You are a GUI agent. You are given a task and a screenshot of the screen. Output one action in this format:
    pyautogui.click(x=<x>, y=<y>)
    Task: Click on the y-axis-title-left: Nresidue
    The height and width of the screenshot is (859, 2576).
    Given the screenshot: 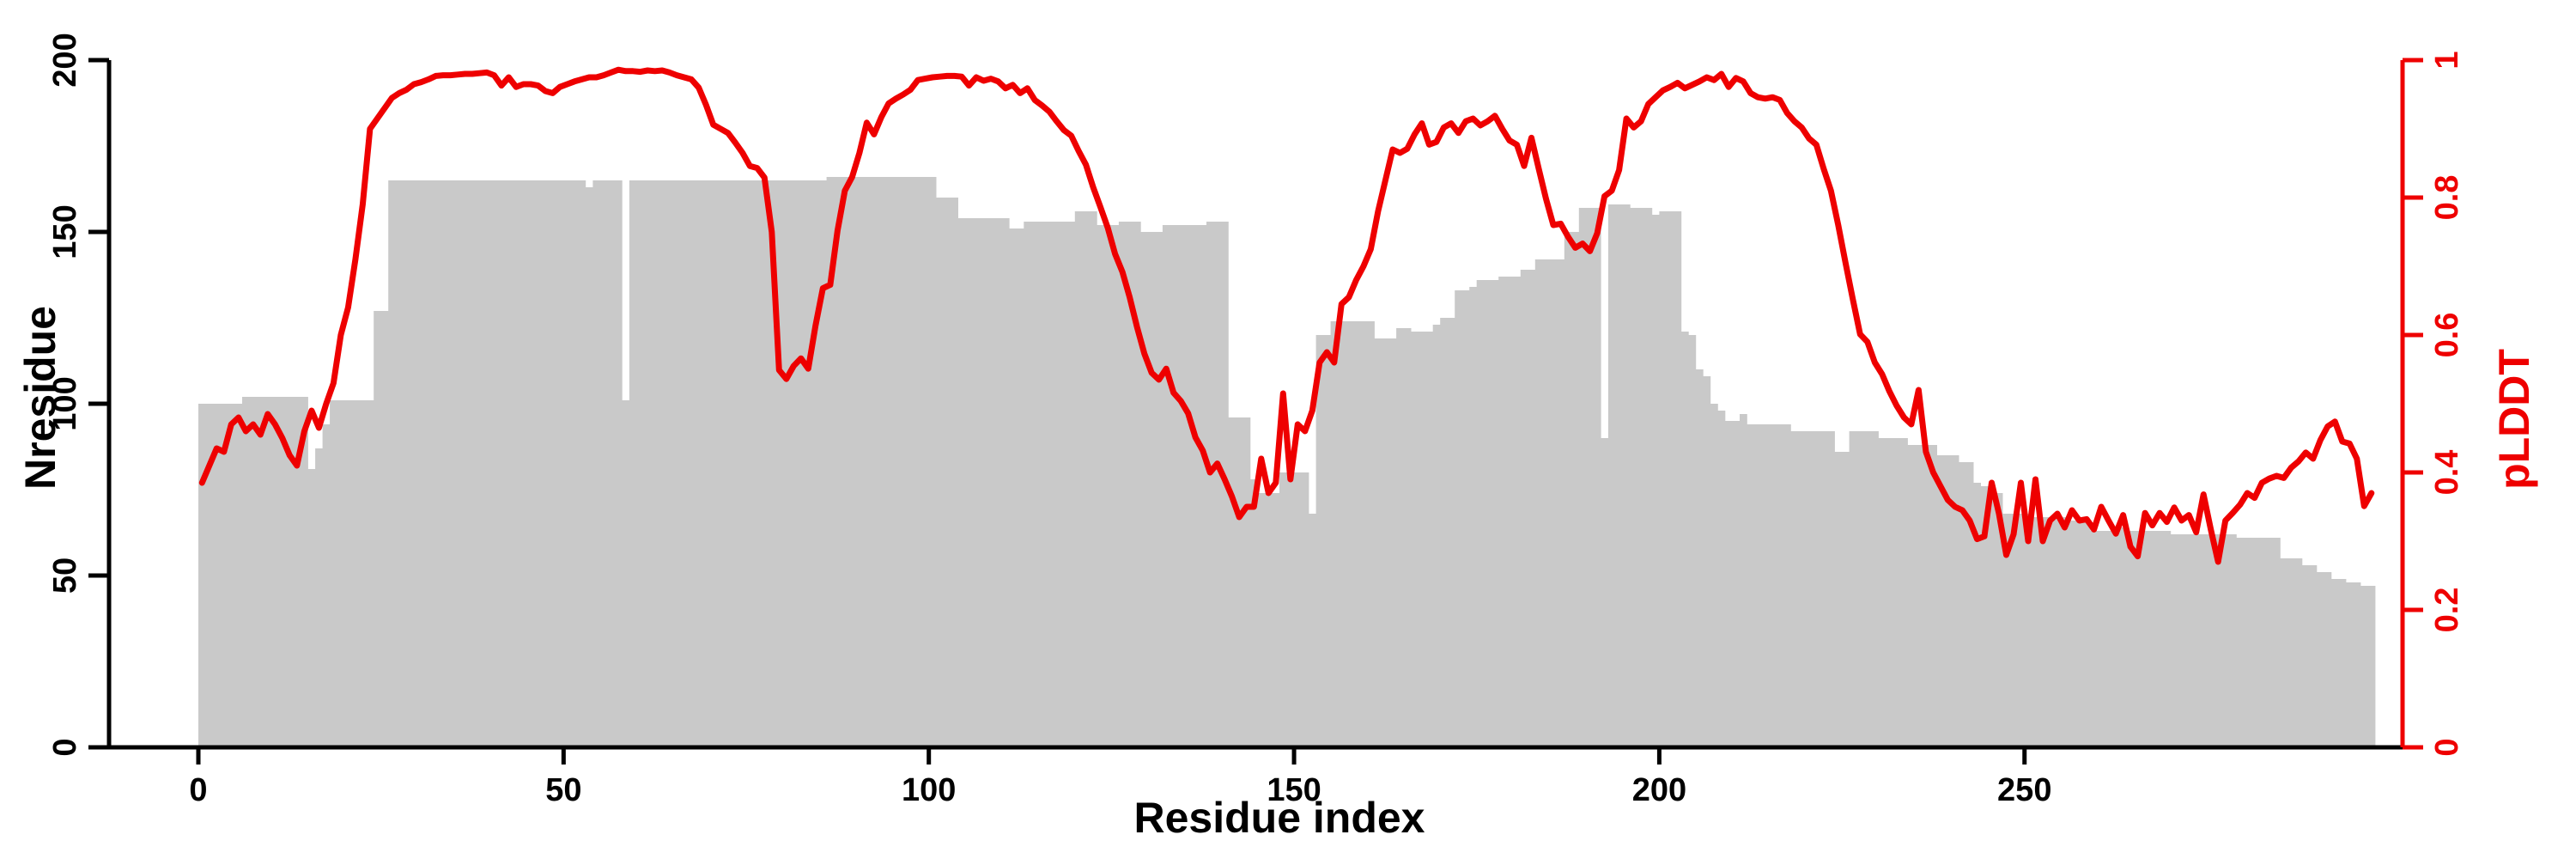 What is the action you would take?
    pyautogui.click(x=40, y=398)
    